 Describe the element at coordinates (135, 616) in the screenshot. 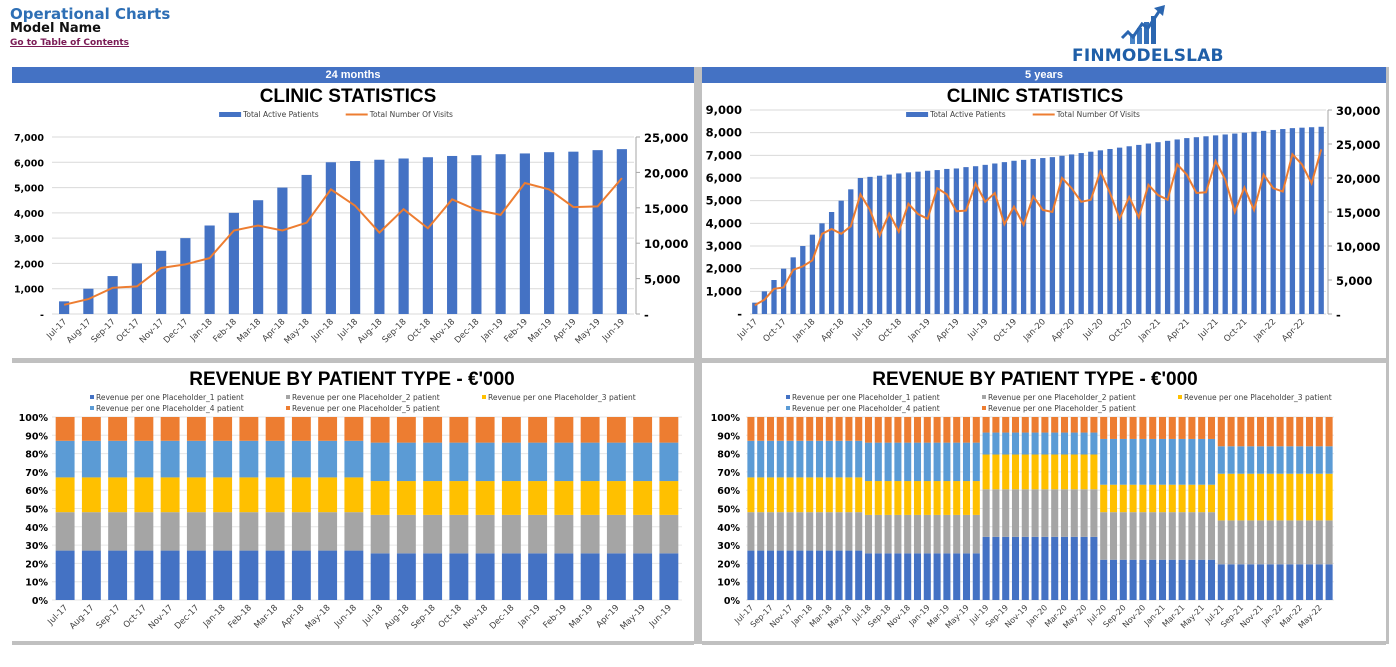

I see `x-tick-label: Oct-17` at that location.